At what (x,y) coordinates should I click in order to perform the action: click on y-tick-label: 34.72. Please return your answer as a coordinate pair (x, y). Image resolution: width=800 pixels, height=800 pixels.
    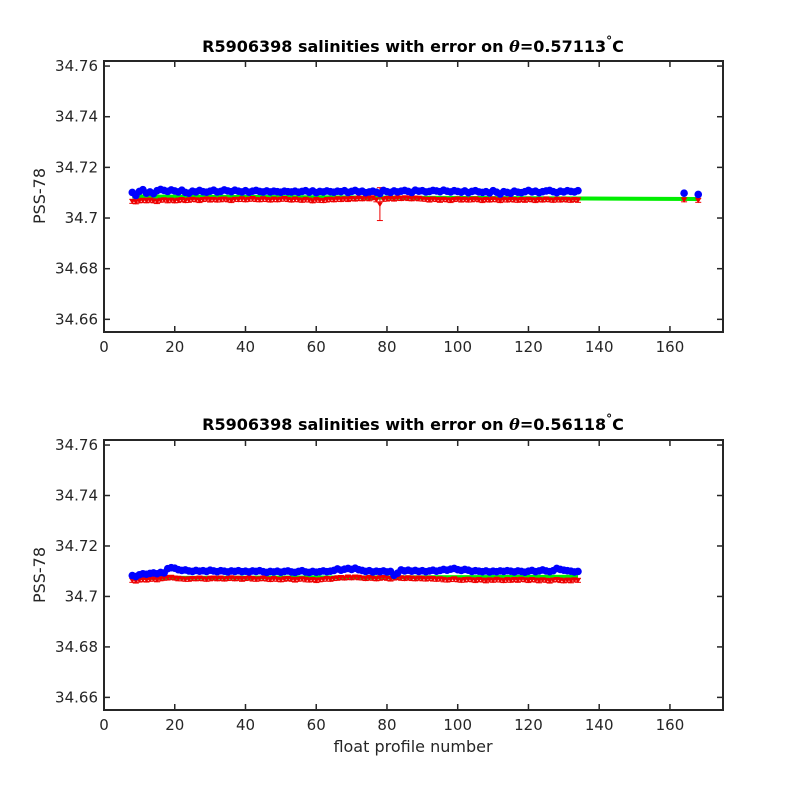
    Looking at the image, I should click on (76, 546).